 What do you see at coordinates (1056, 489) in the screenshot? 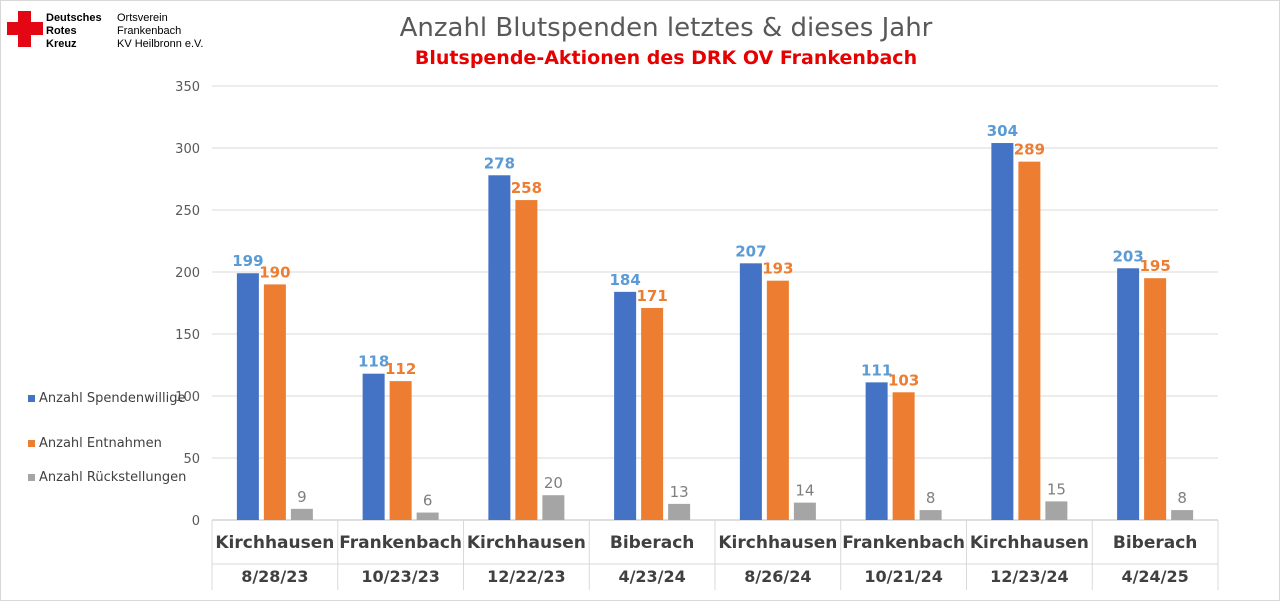
I see `data-label: 15` at bounding box center [1056, 489].